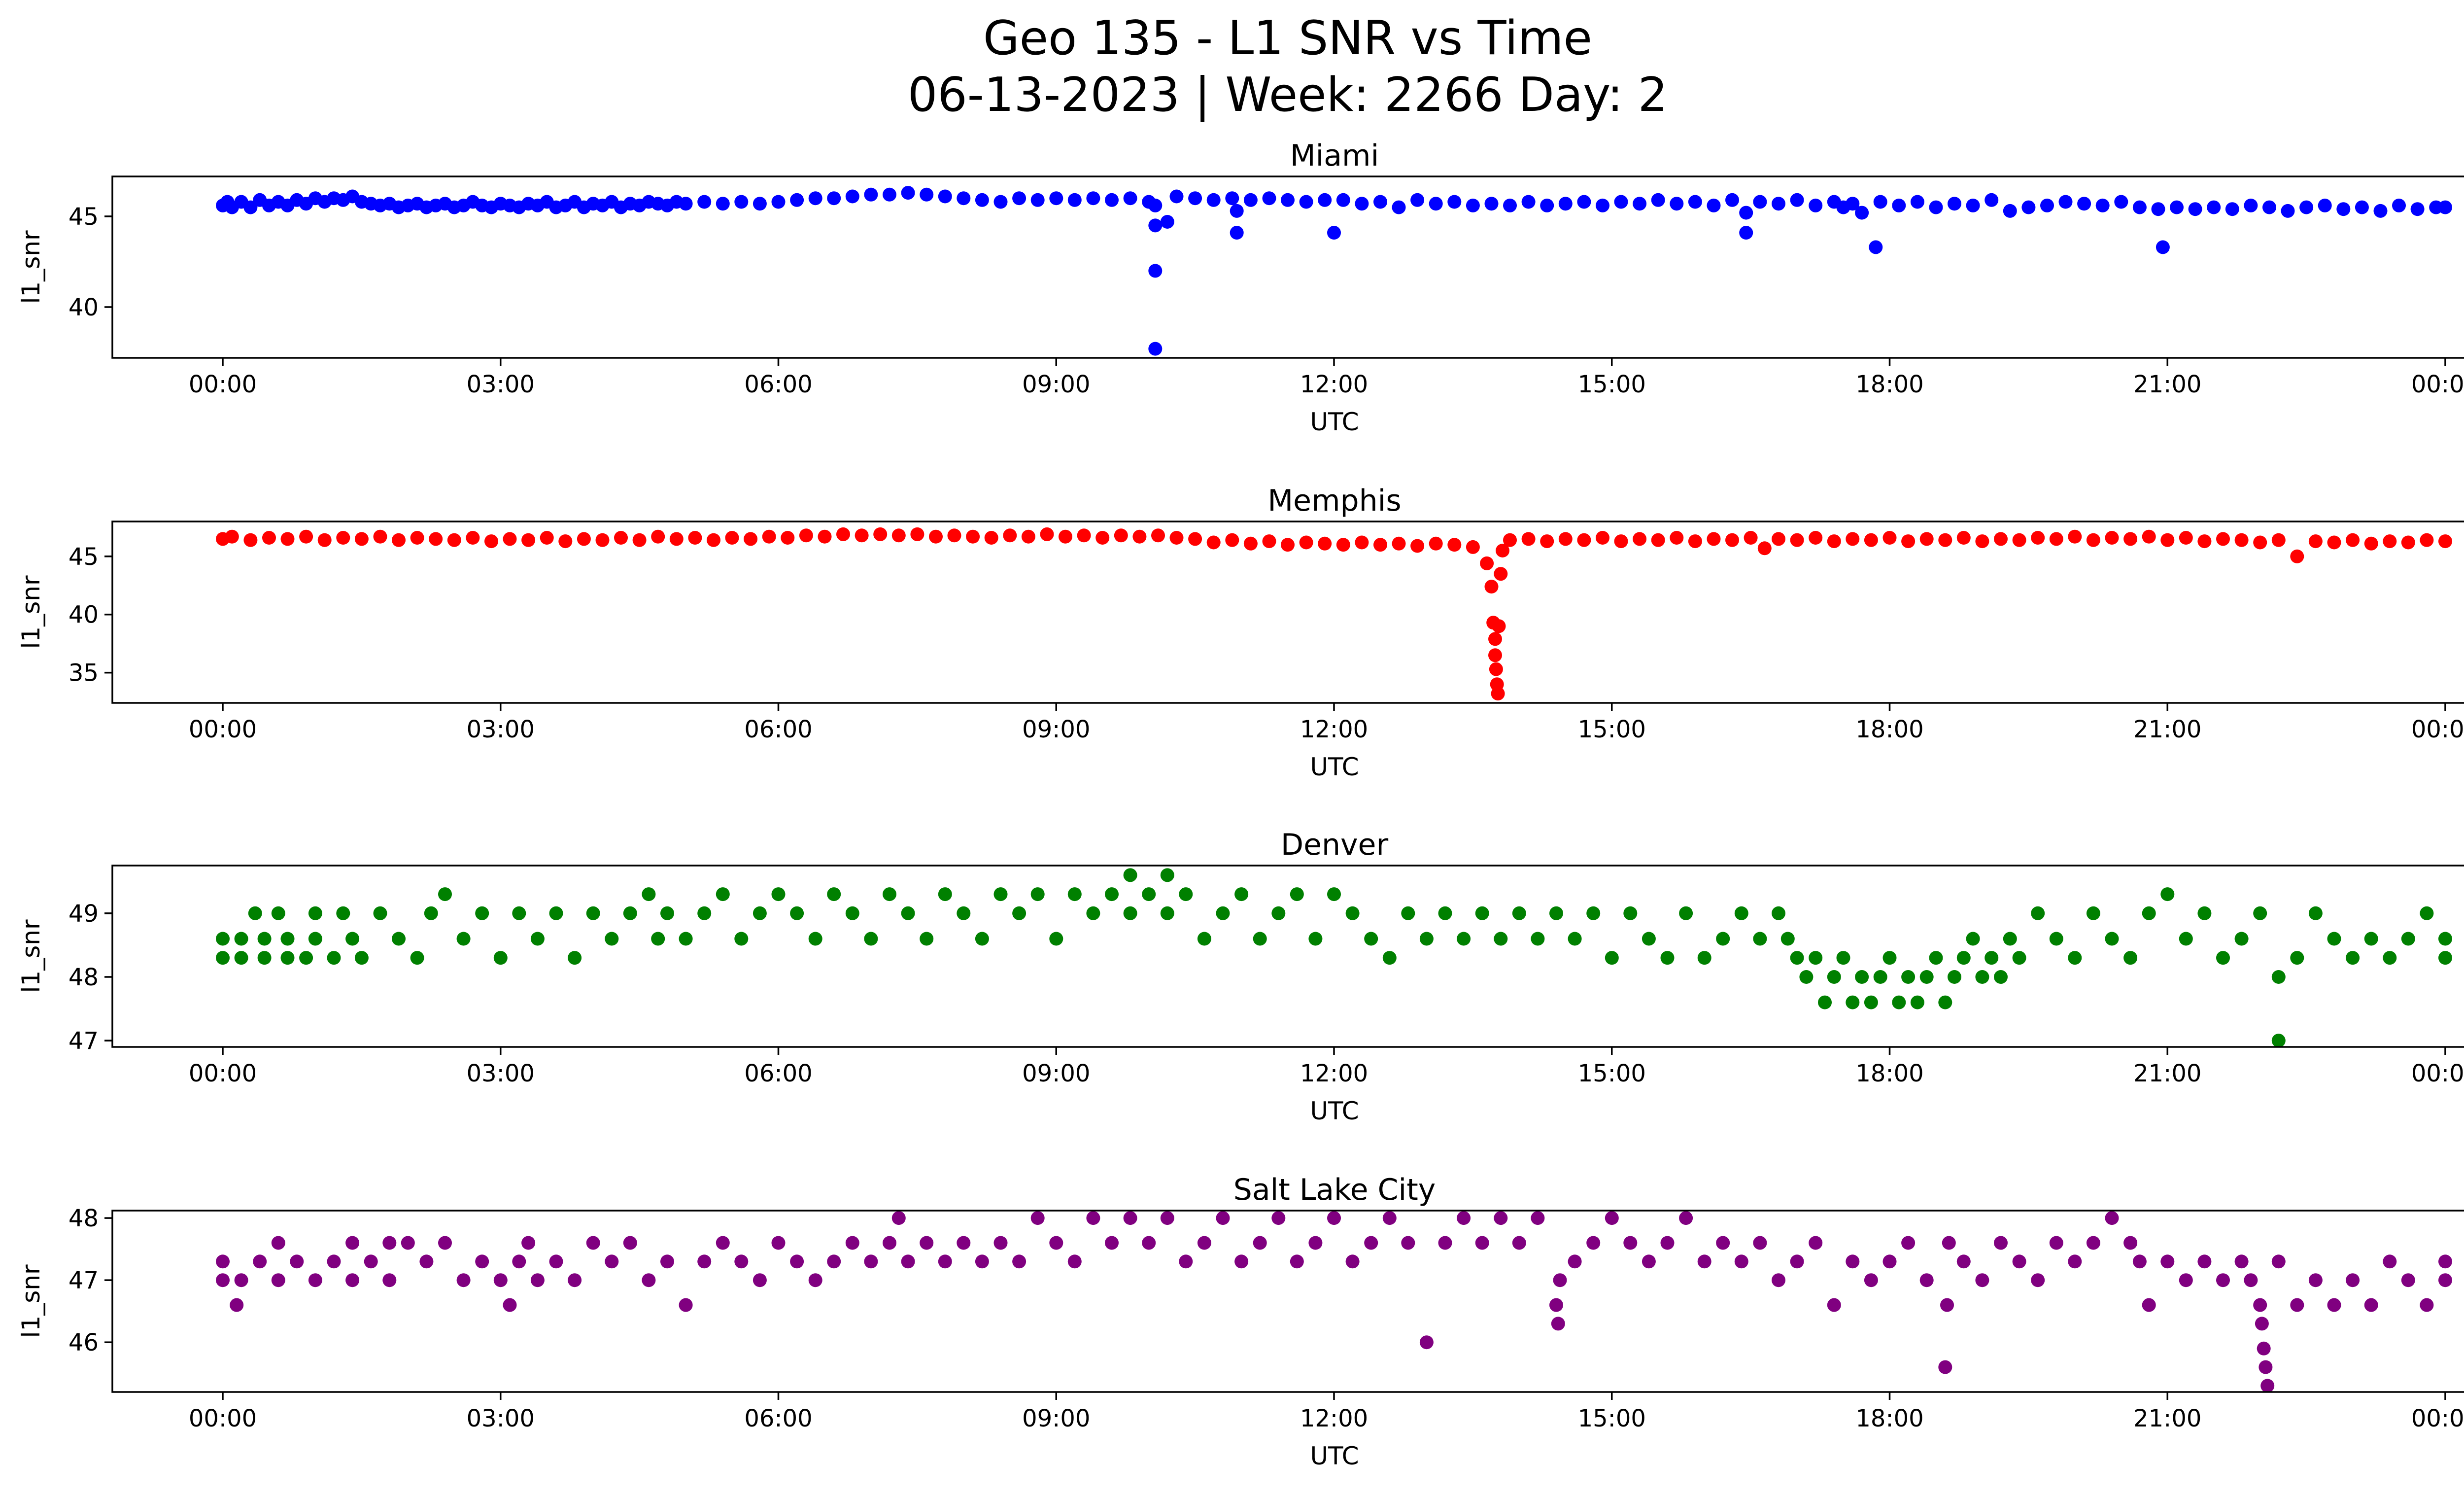 This screenshot has height=1495, width=2464. I want to click on data-points, so click(1334, 271).